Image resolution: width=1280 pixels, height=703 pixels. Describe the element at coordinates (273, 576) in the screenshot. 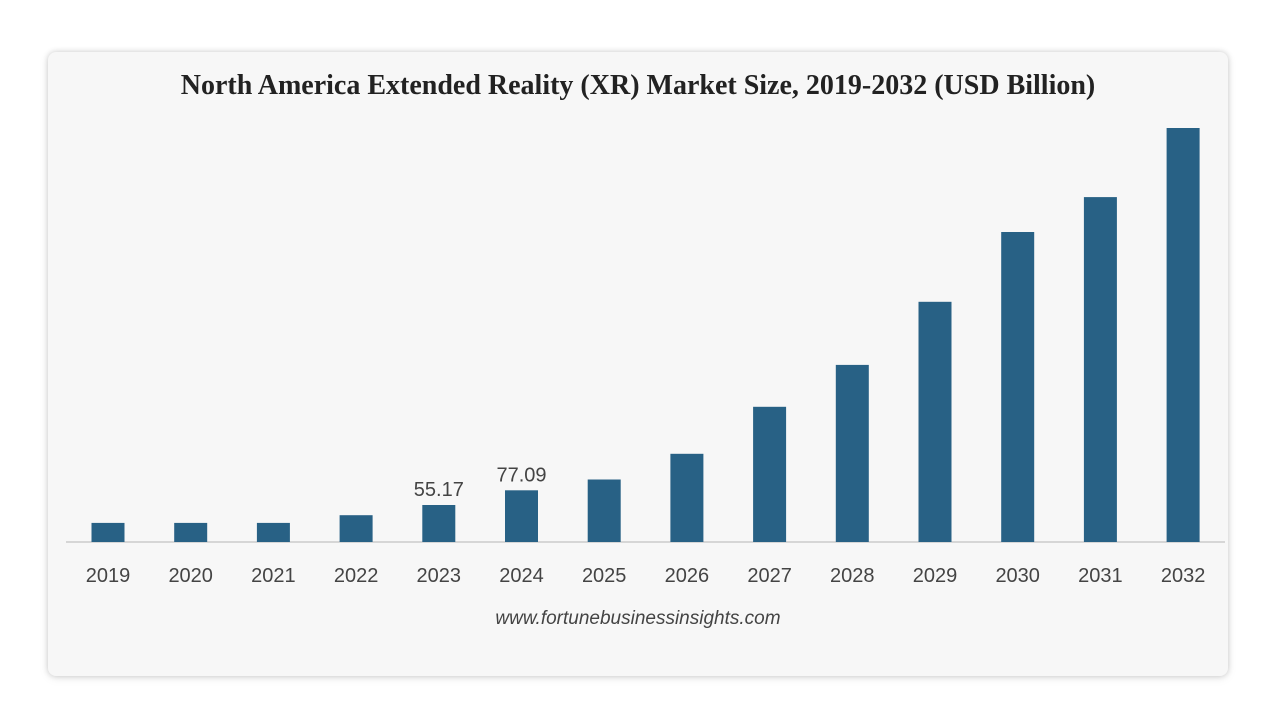

I see `x-tick-label: 2021` at that location.